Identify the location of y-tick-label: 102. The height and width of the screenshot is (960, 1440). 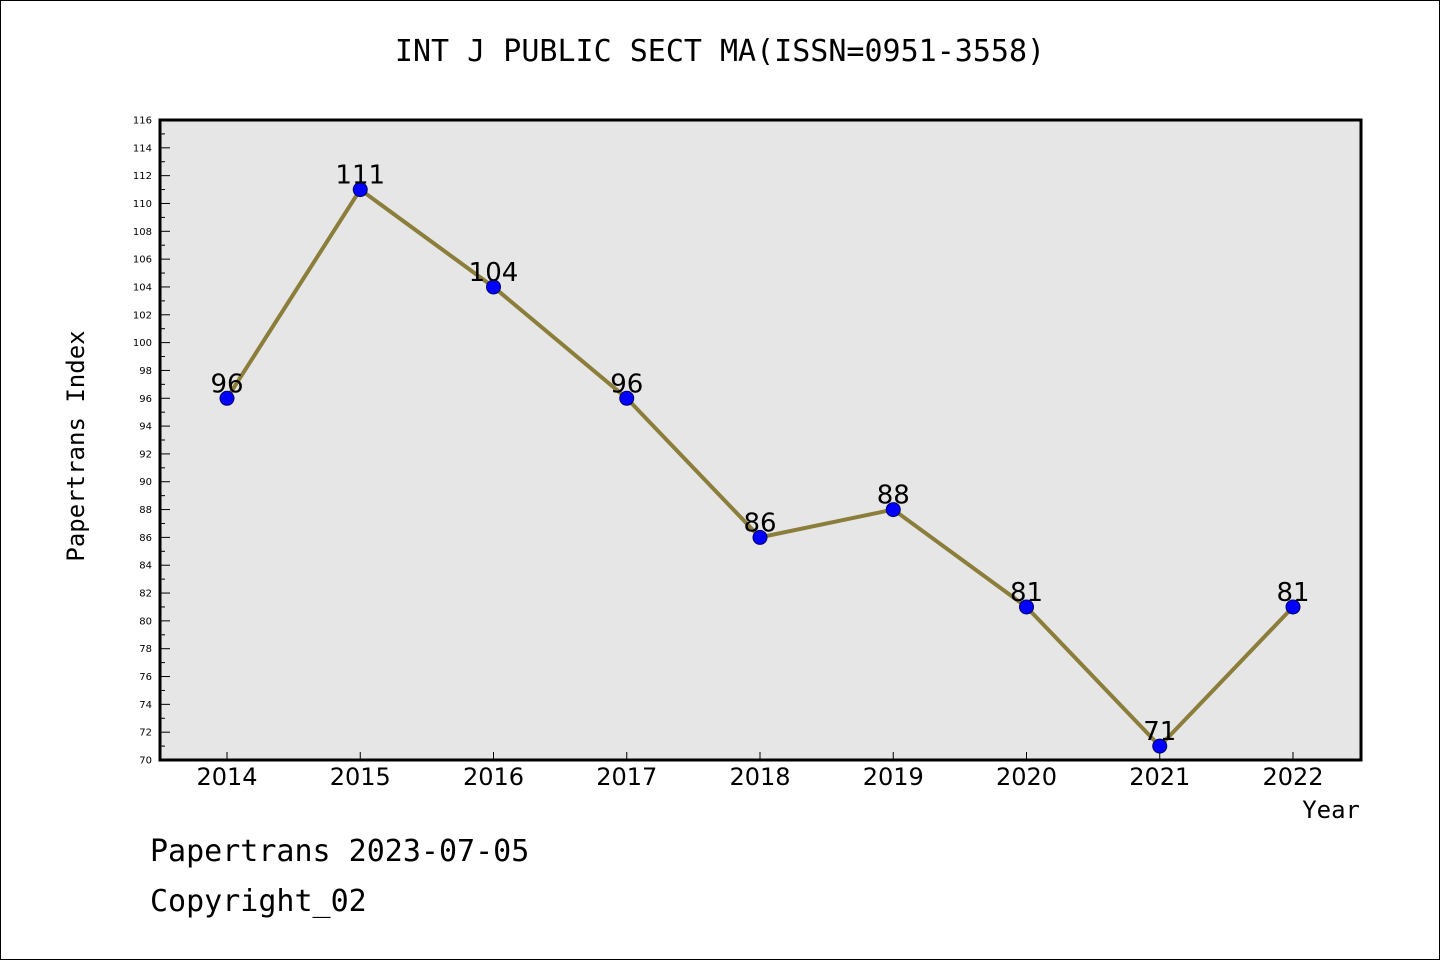
(142, 315).